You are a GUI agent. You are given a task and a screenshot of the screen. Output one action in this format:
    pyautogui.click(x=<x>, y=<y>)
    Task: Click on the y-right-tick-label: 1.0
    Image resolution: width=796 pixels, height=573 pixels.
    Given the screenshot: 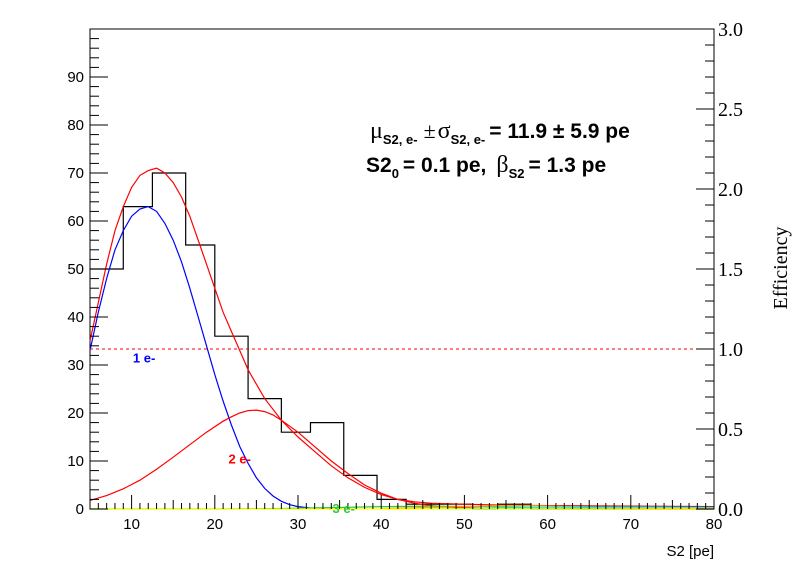 What is the action you would take?
    pyautogui.click(x=730, y=350)
    